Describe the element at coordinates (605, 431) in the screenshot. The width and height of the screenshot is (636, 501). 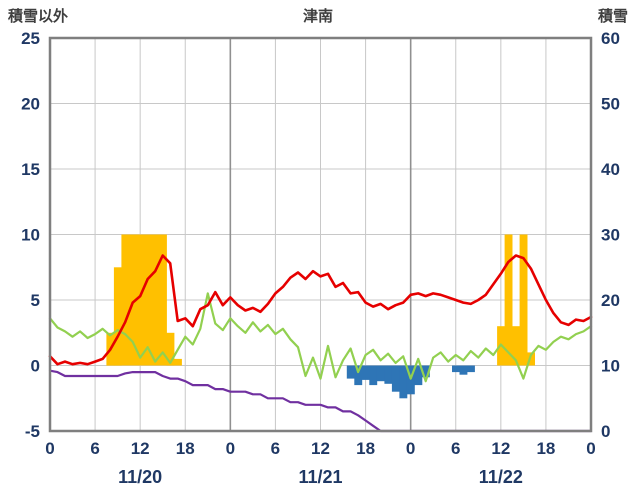
I see `right-axis-tick: 0` at that location.